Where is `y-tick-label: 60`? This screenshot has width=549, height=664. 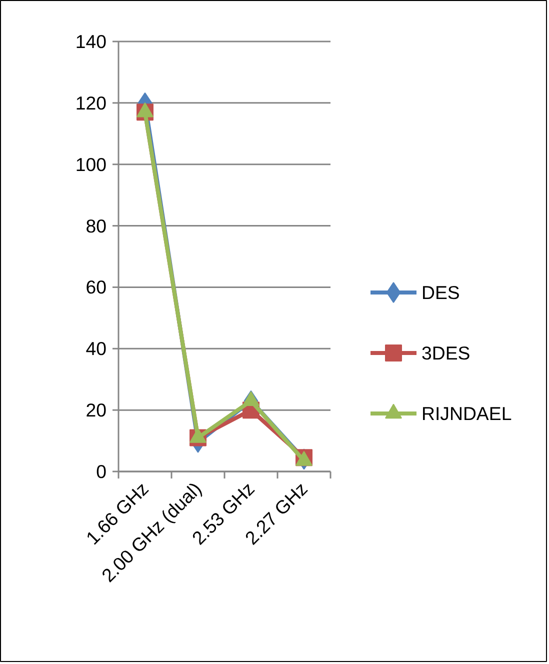 y-tick-label: 60 is located at coordinates (96, 287).